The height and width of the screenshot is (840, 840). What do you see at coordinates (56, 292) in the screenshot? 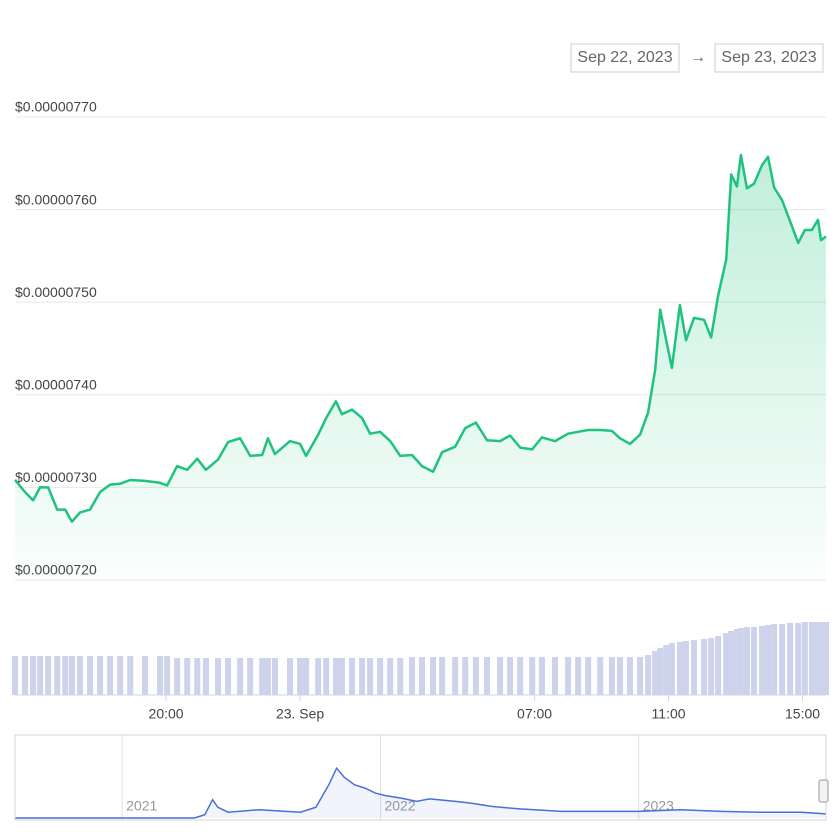
I see `y-tick-label: $0.00000750` at bounding box center [56, 292].